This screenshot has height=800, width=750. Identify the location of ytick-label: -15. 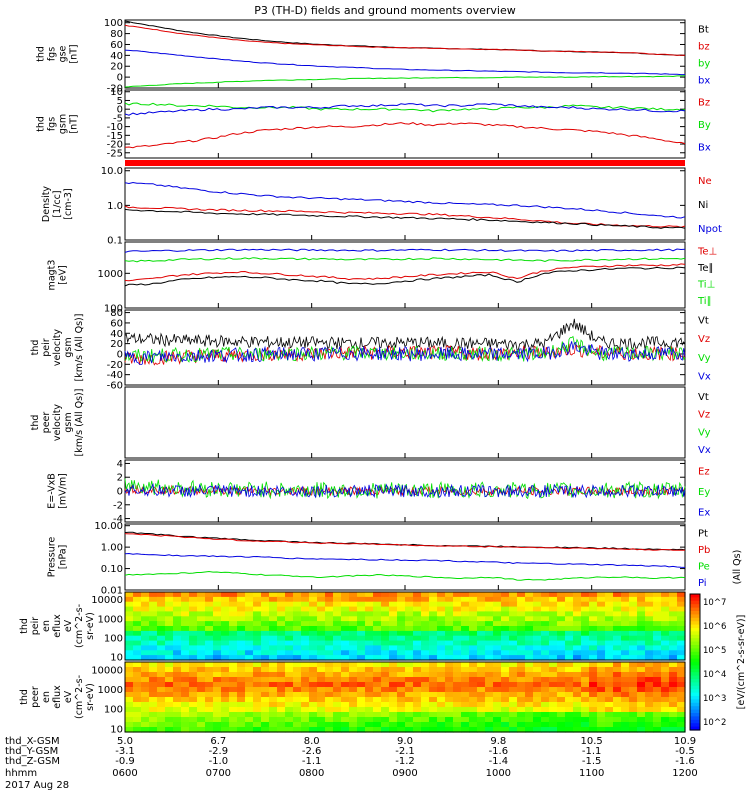
(115, 136).